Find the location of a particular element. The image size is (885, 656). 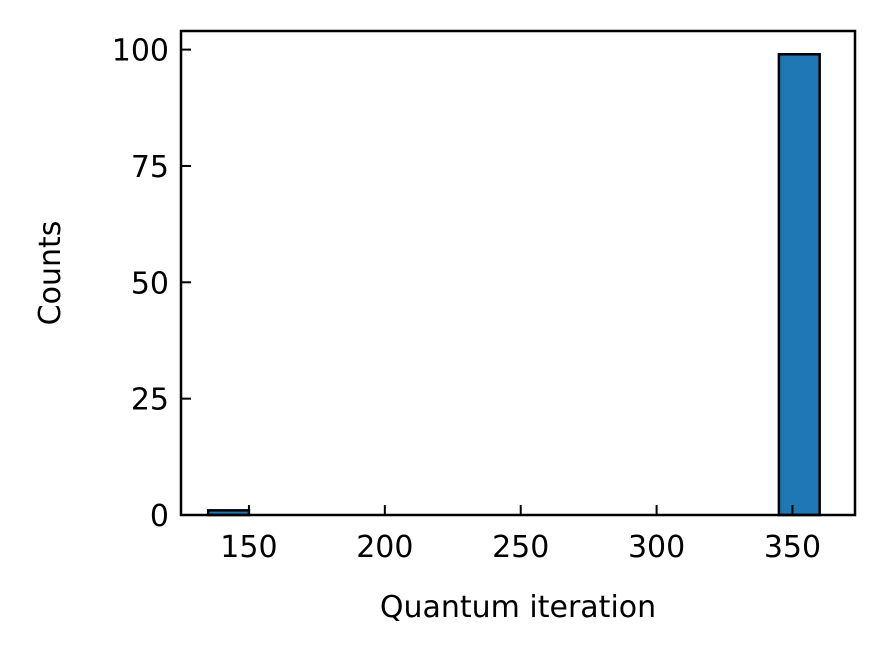

x-tick-label-2: 250 is located at coordinates (520, 547).